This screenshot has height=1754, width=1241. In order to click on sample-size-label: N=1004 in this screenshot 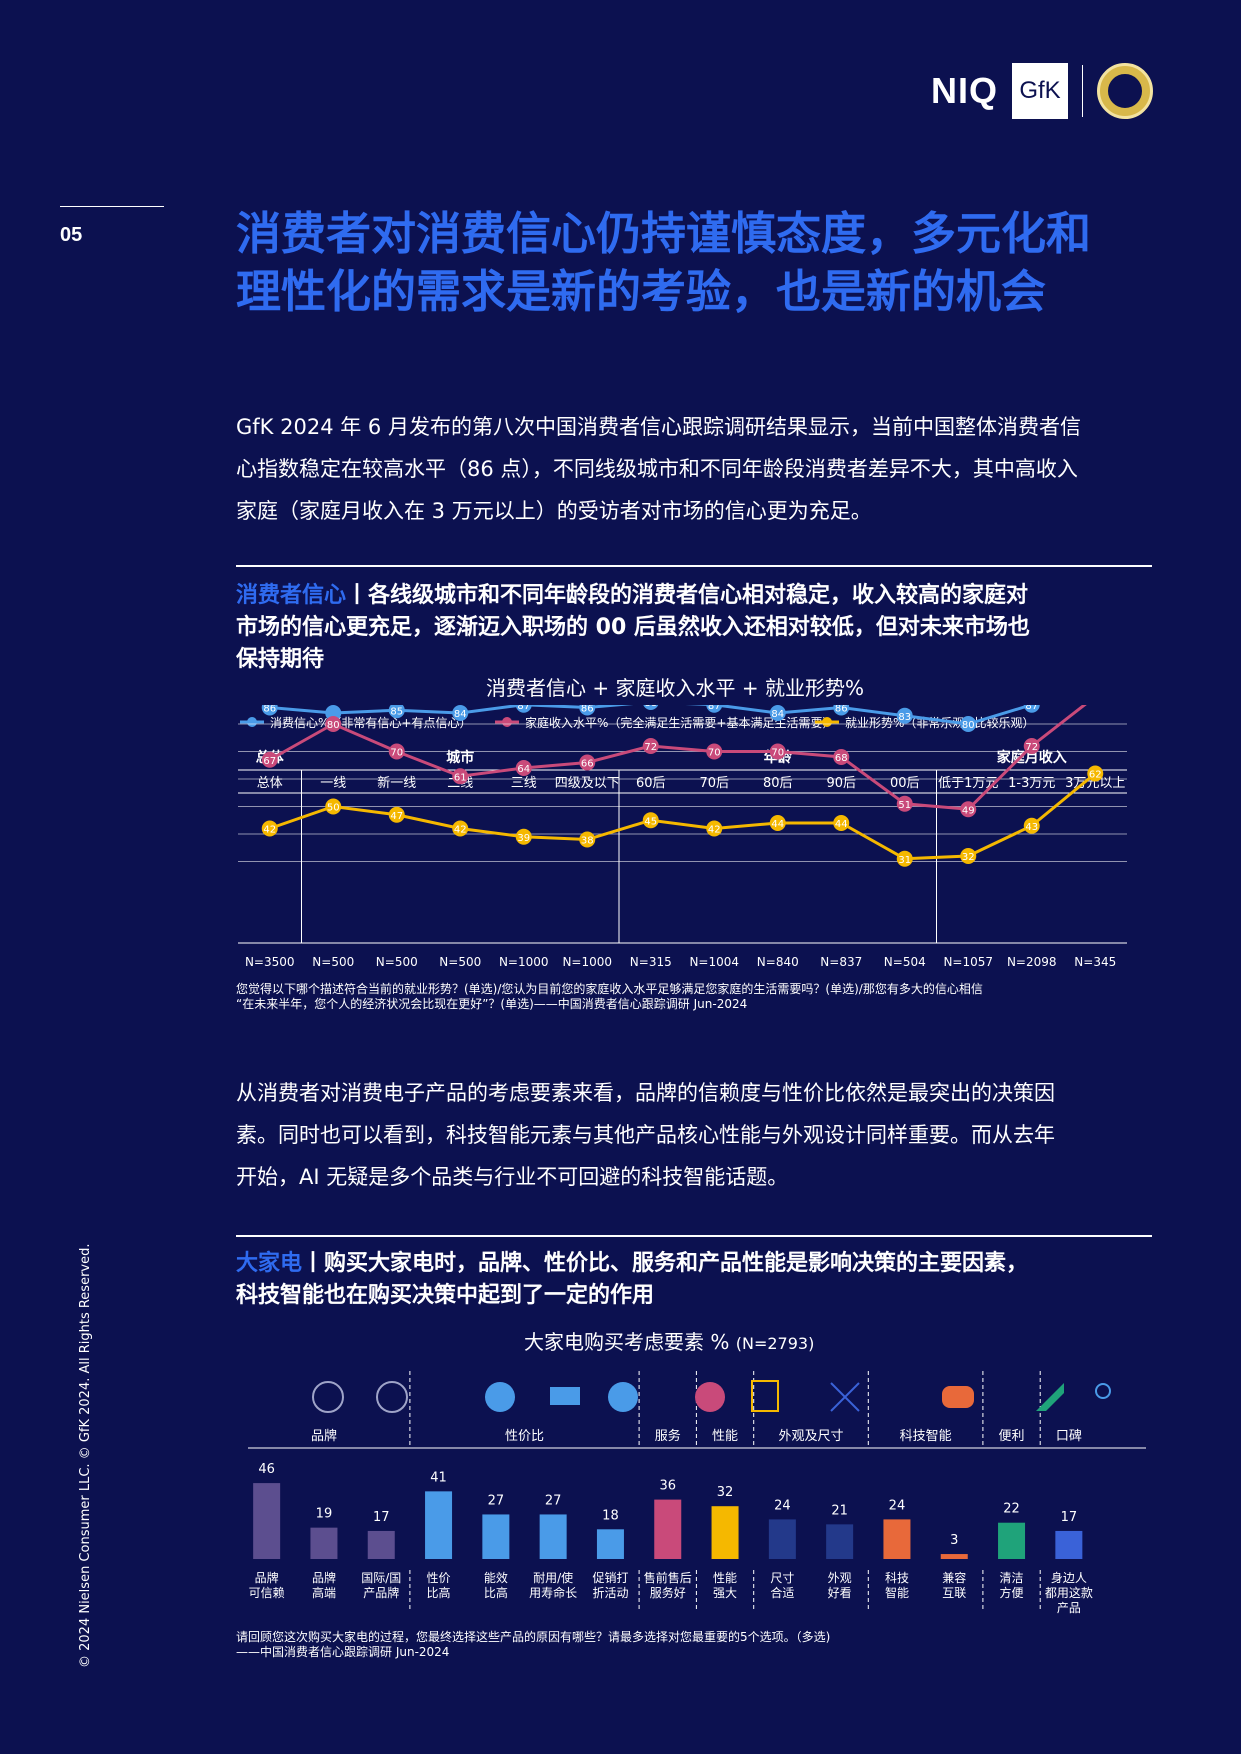, I will do `click(714, 962)`.